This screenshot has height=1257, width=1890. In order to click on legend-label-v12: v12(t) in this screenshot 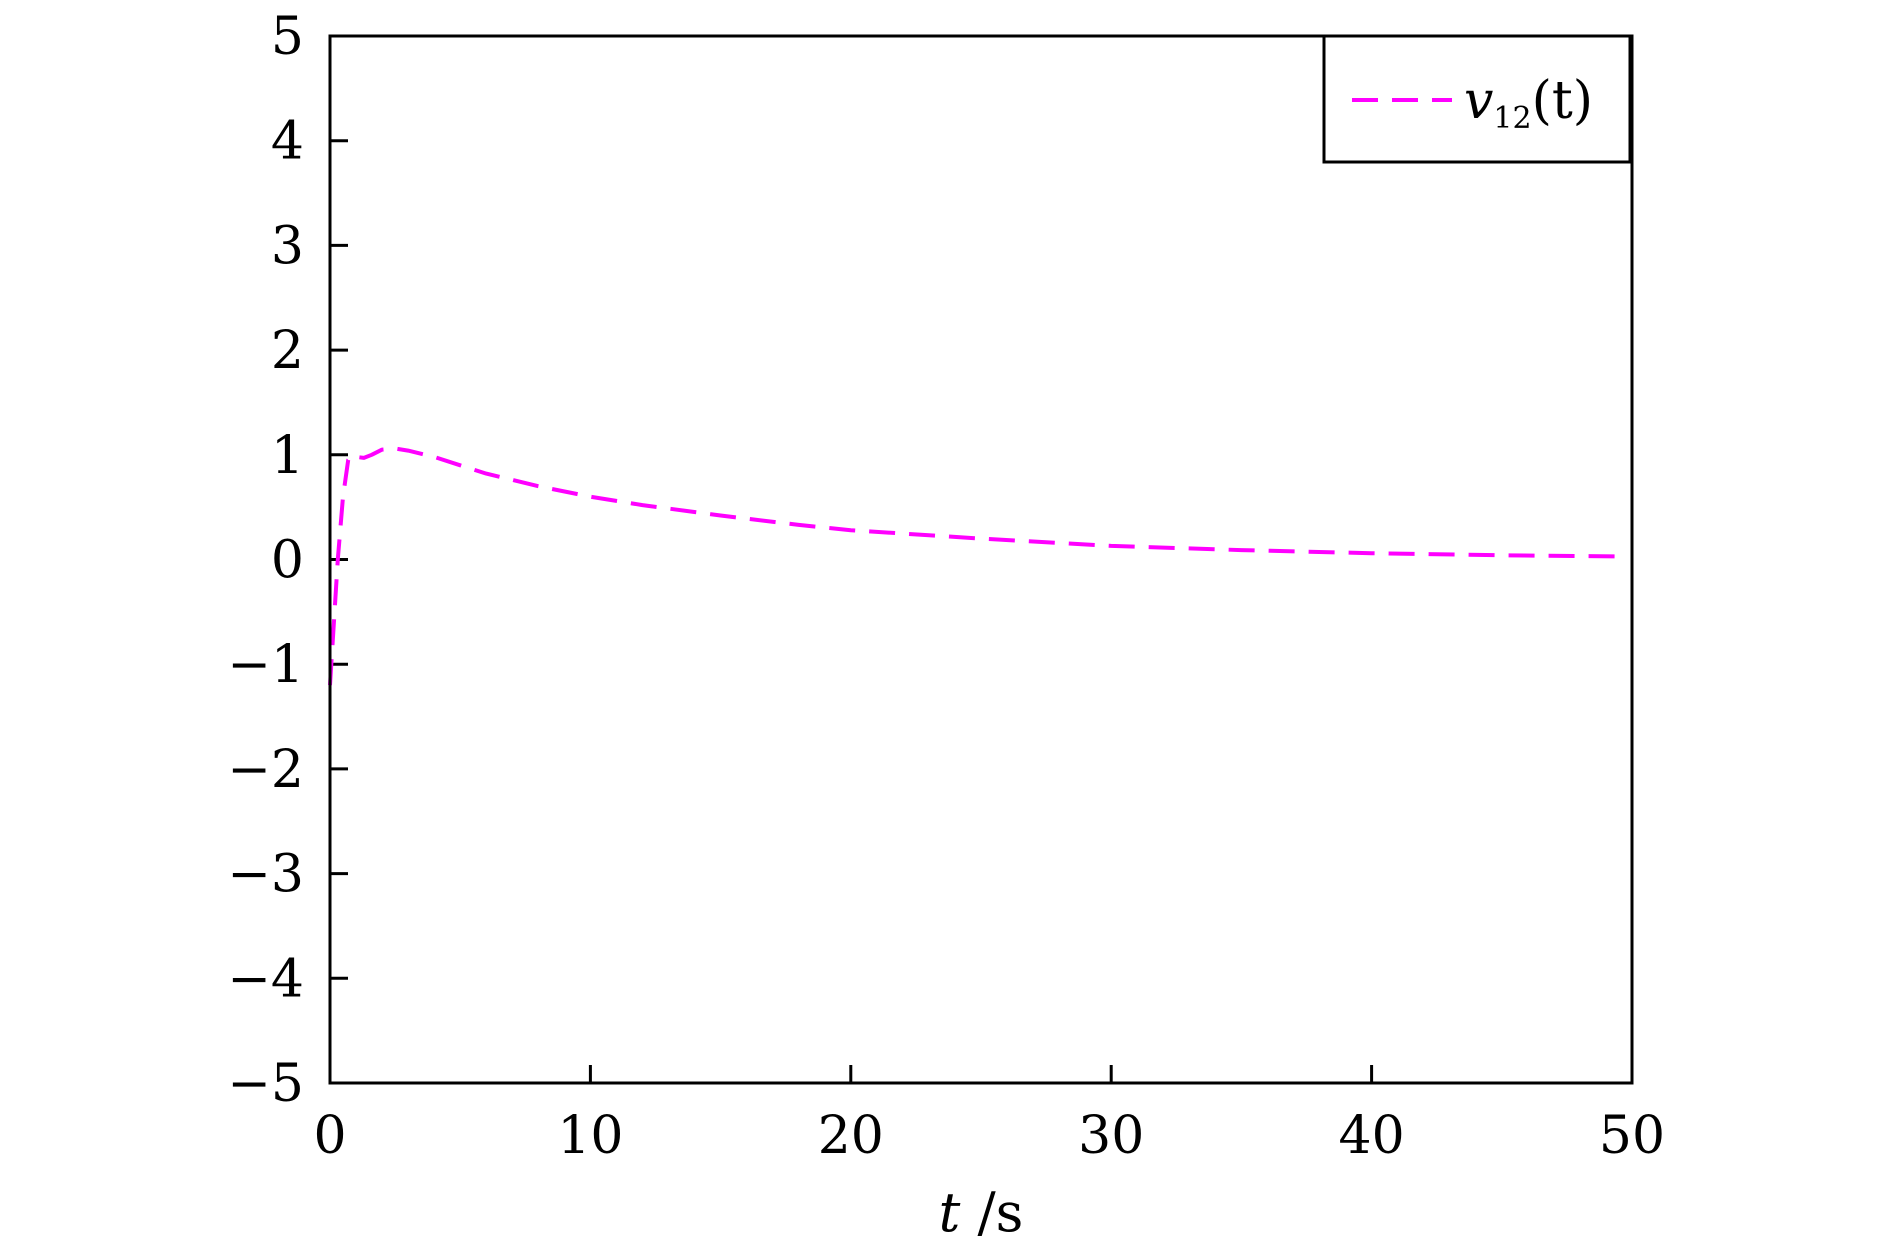, I will do `click(1528, 103)`.